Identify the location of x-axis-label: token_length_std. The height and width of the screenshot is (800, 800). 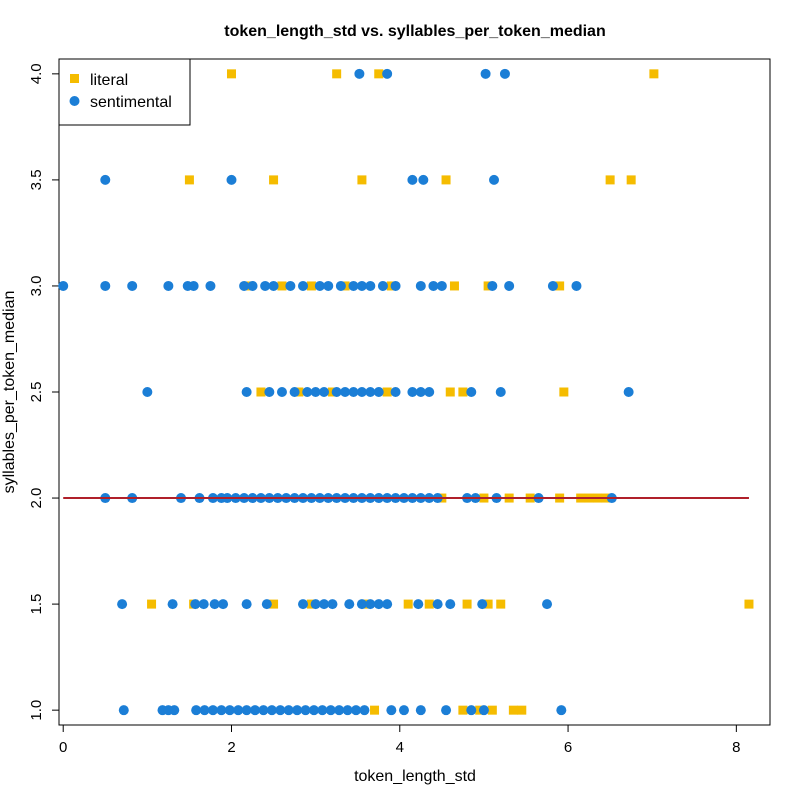
(415, 776).